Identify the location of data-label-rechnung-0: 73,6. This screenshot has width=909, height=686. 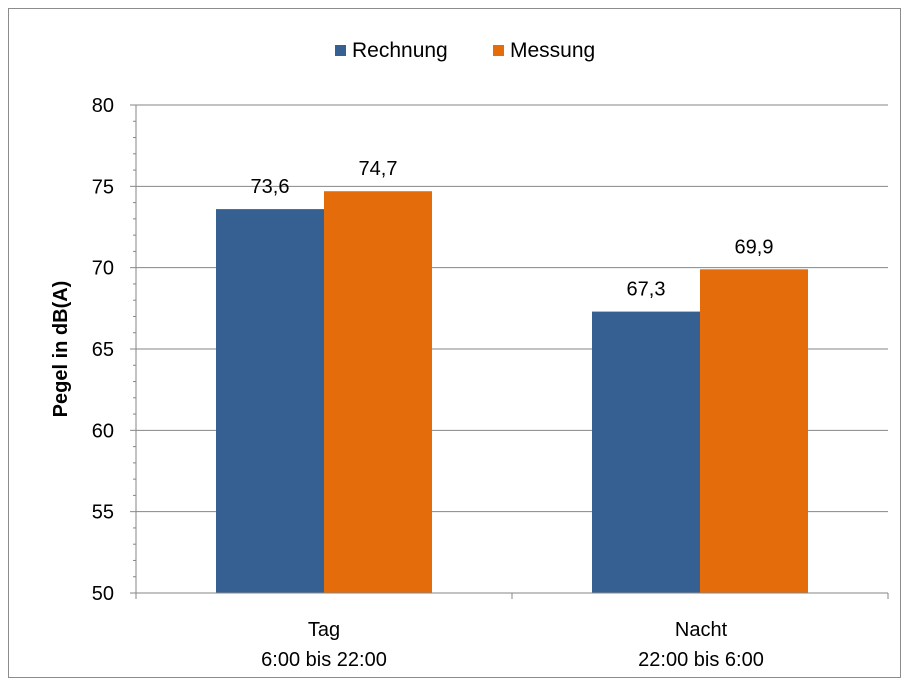
(270, 187).